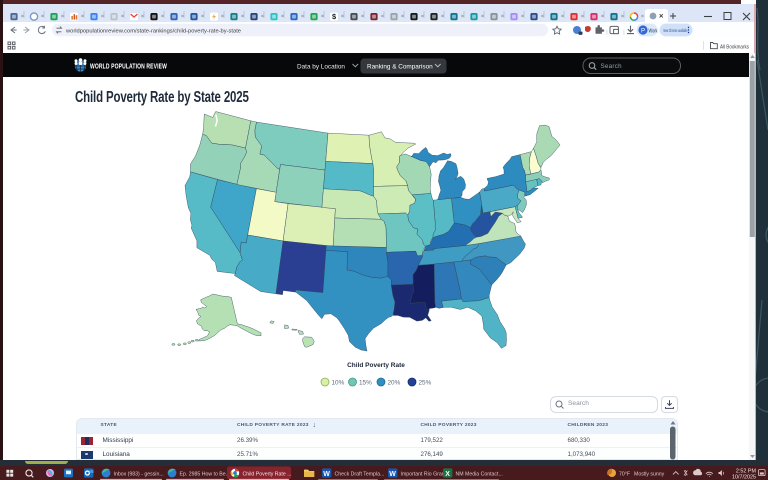 This screenshot has width=768, height=480. What do you see at coordinates (365, 382) in the screenshot?
I see `svg-text: 15%` at bounding box center [365, 382].